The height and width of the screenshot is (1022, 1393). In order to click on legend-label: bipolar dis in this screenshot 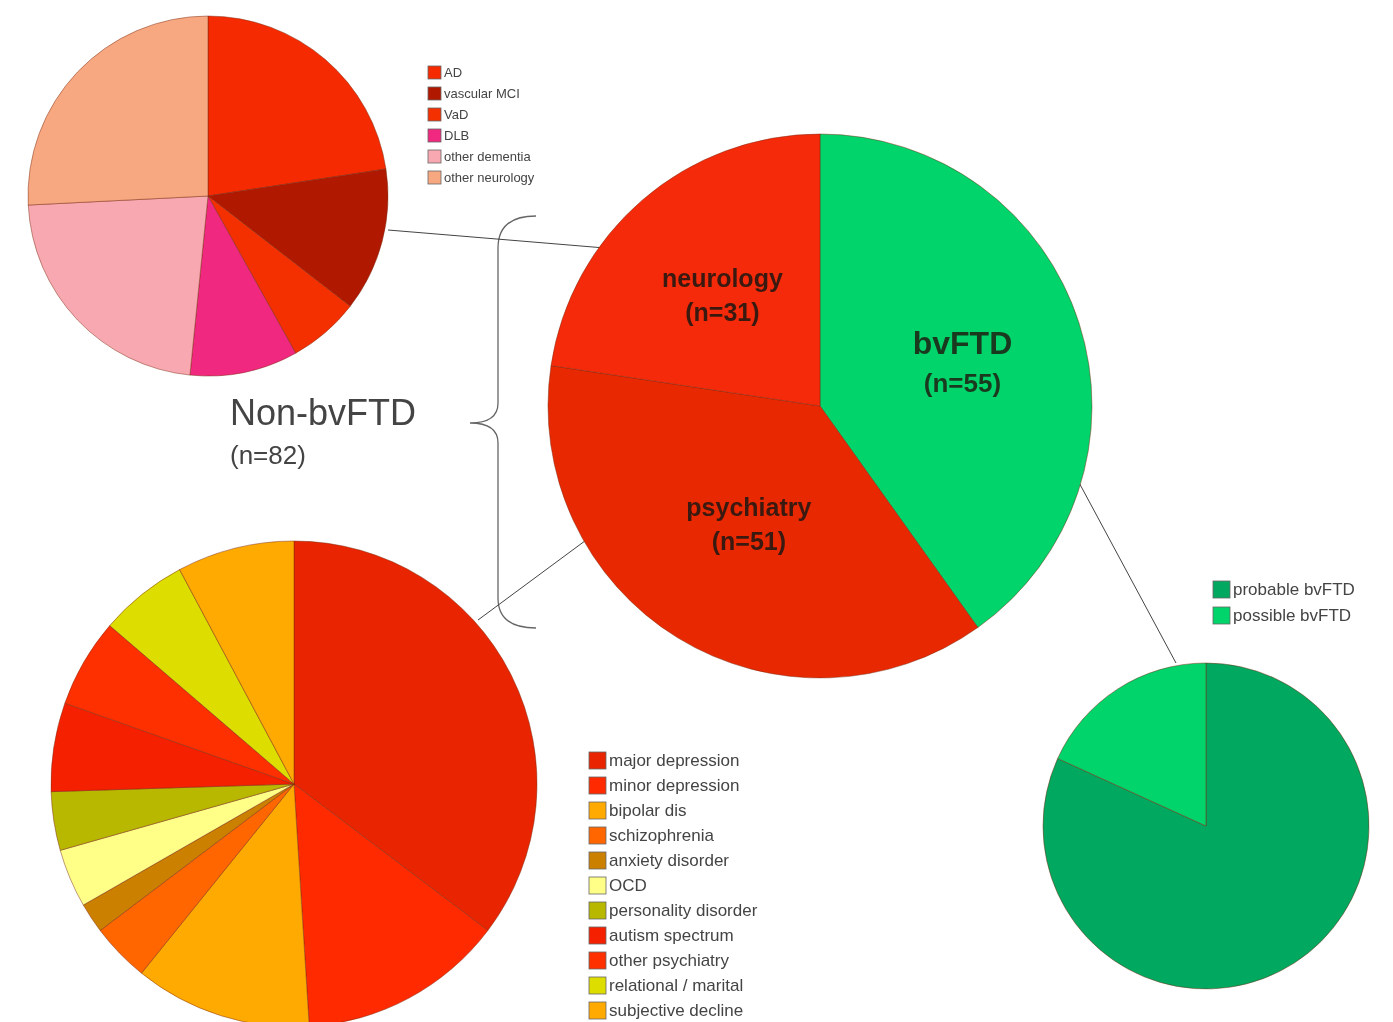, I will do `click(648, 811)`.